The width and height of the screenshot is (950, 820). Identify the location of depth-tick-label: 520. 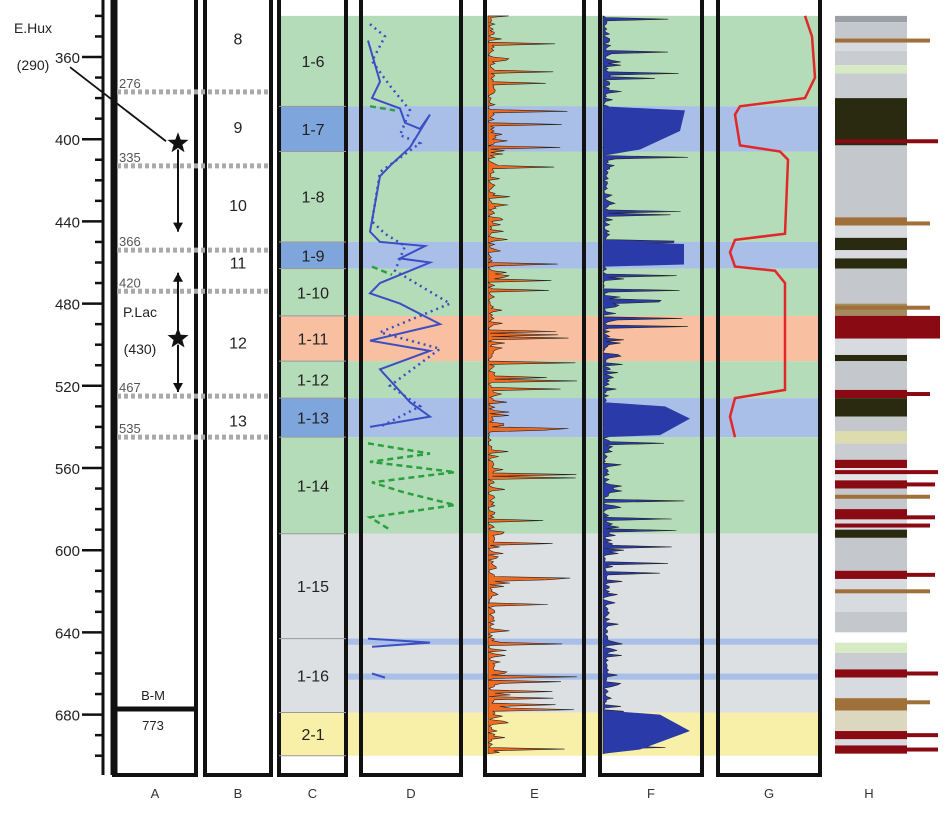
(67, 387).